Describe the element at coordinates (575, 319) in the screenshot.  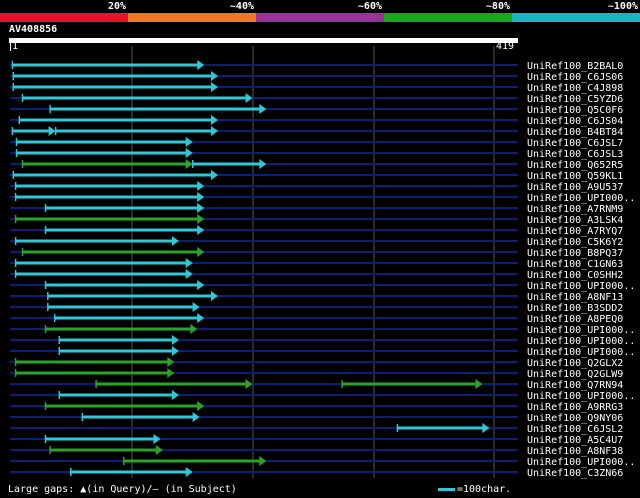
I see `hit-name-link: UniRef100_A8PEQ0` at that location.